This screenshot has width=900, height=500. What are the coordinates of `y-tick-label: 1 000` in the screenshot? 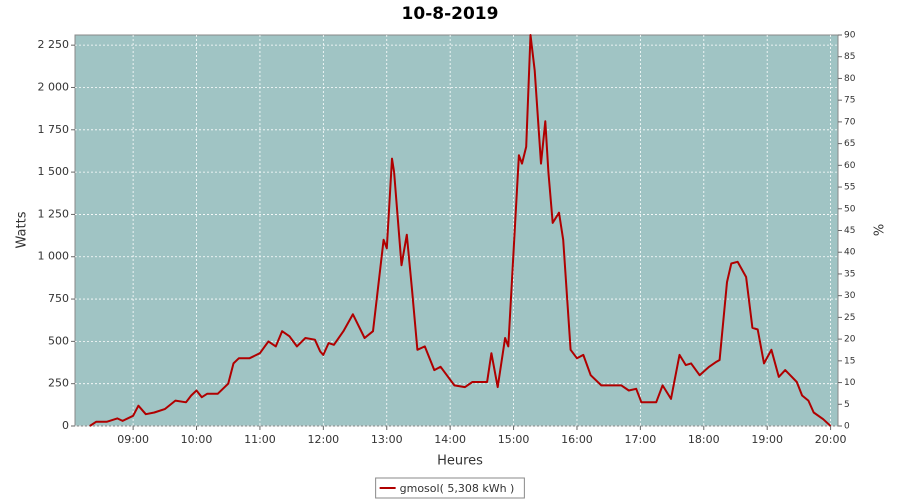 It's located at (54, 256).